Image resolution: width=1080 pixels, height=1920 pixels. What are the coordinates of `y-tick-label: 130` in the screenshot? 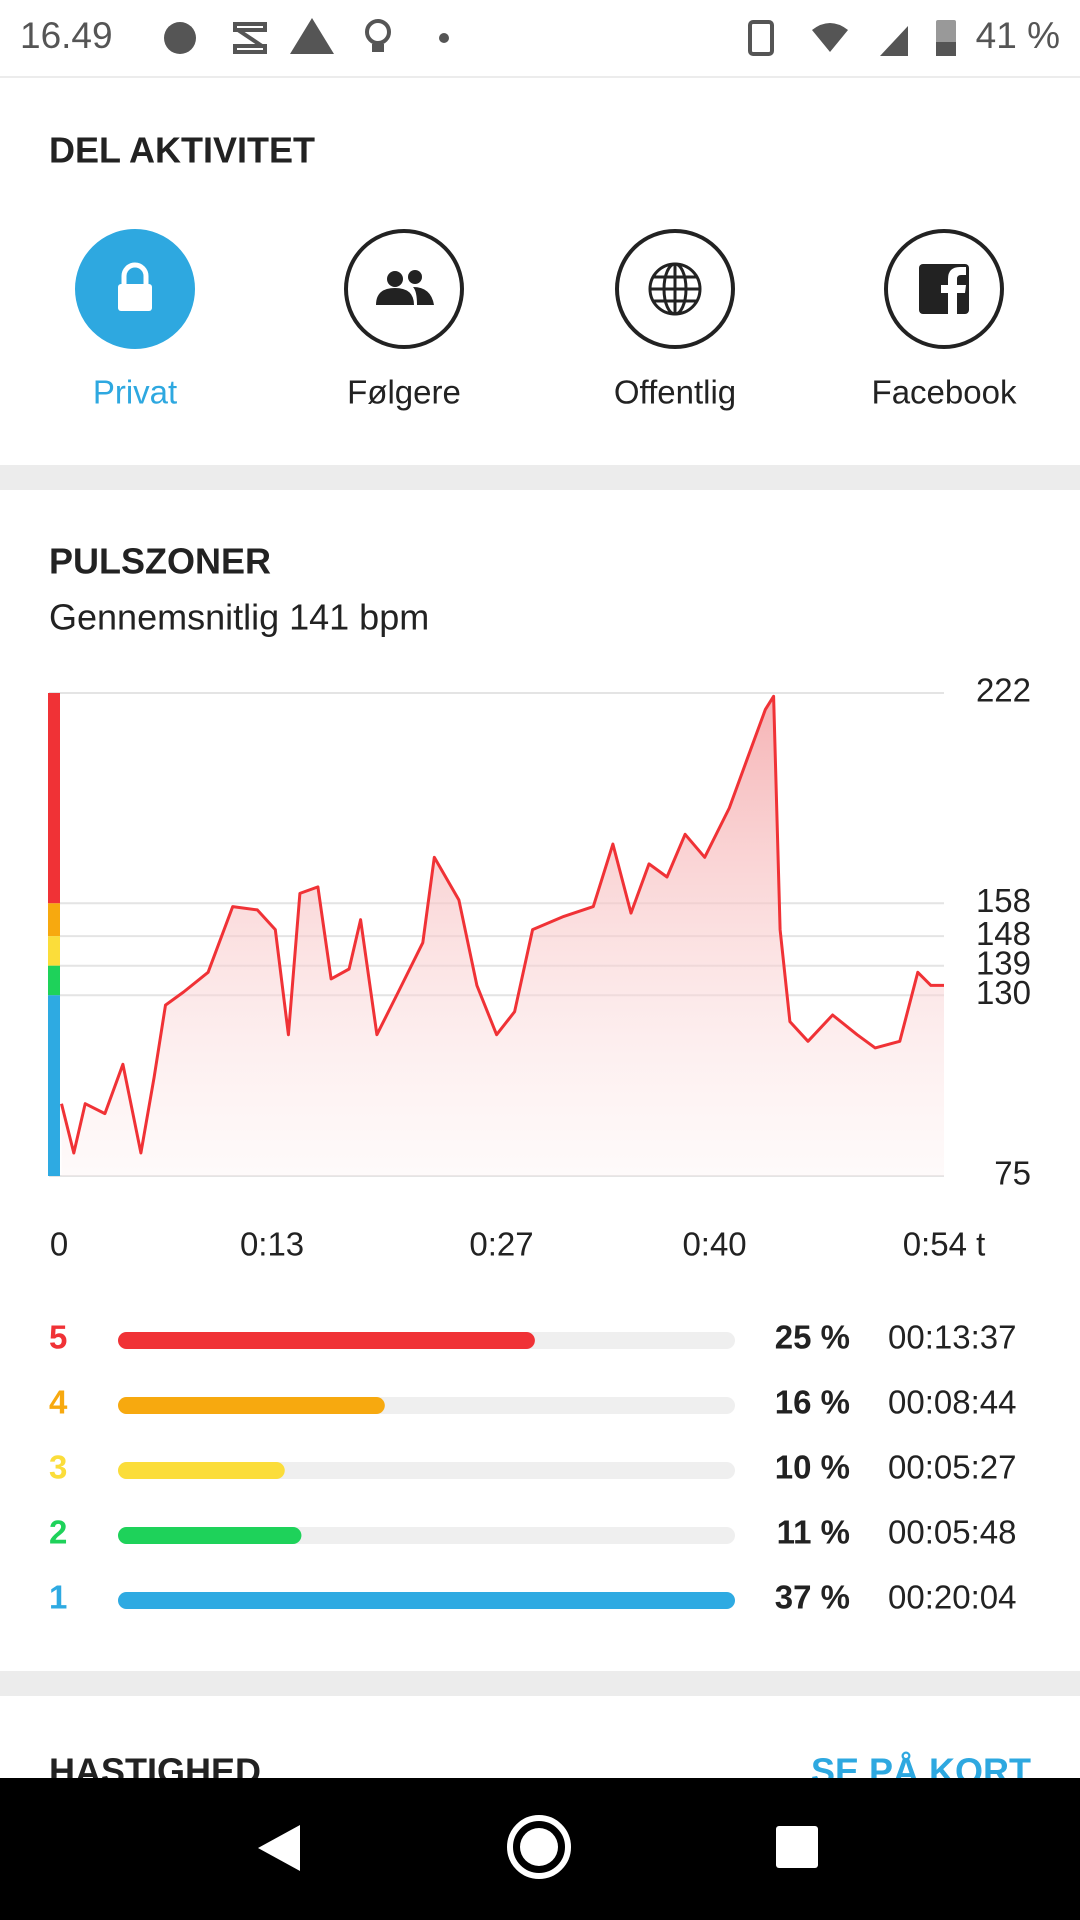 It's located at (1003, 992).